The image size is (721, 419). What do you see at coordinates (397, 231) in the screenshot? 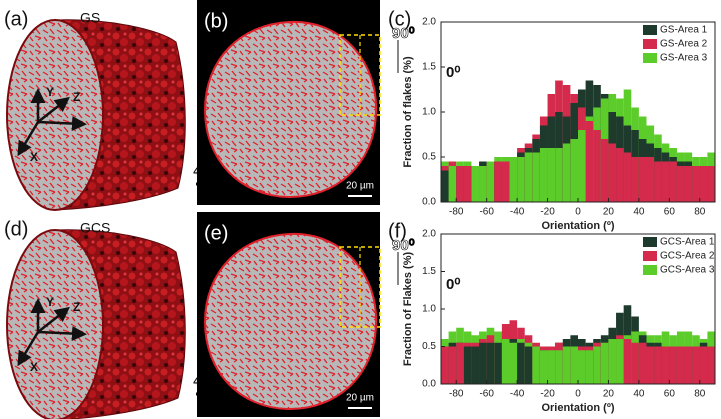
I see `panel-label: (f)` at bounding box center [397, 231].